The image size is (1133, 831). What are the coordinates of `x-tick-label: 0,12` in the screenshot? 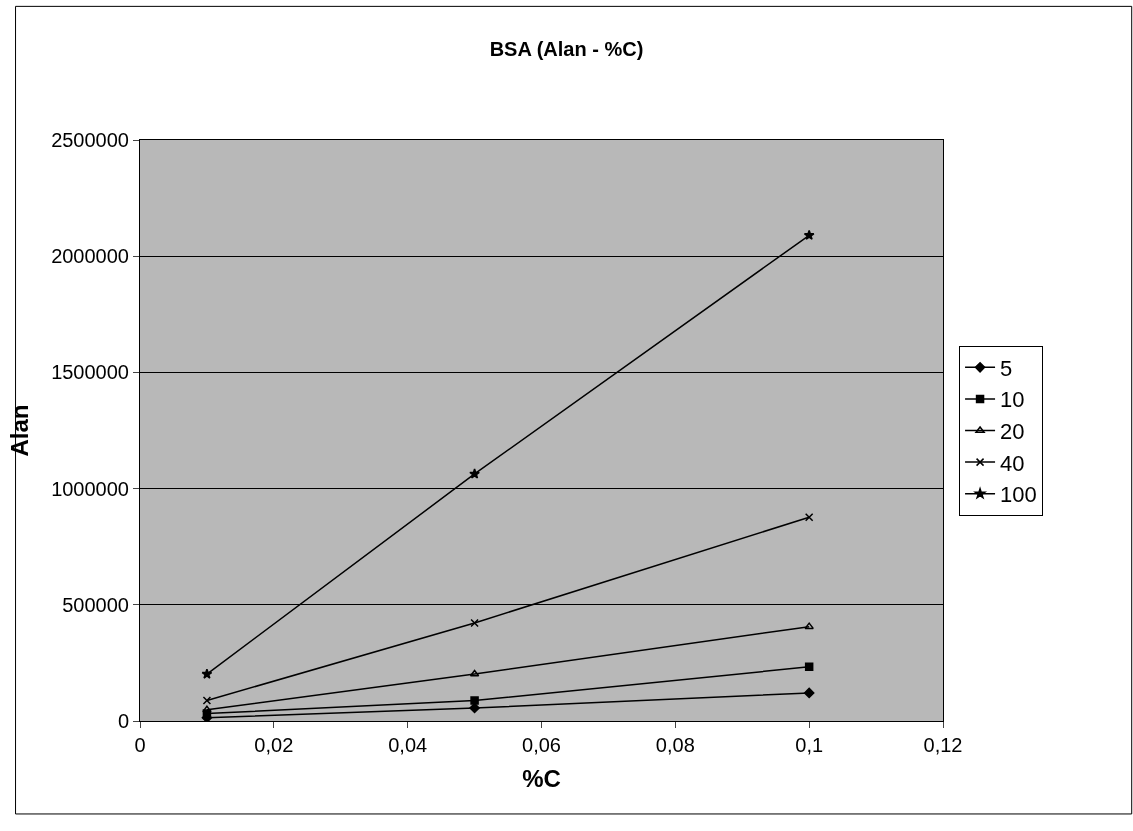 It's located at (943, 745).